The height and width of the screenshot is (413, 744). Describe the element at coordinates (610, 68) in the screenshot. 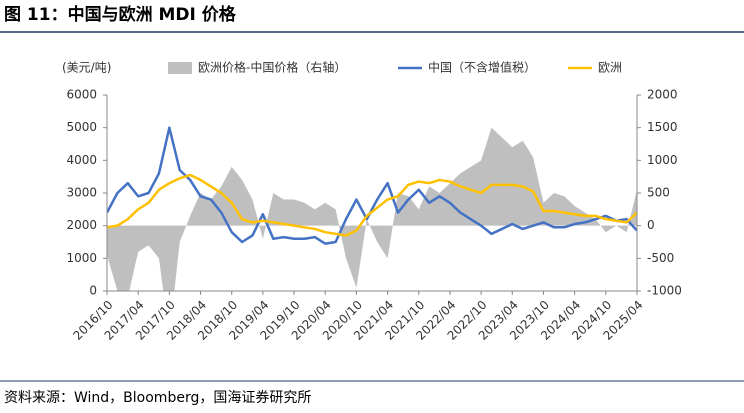

I see `legend-label: 欧洲` at that location.